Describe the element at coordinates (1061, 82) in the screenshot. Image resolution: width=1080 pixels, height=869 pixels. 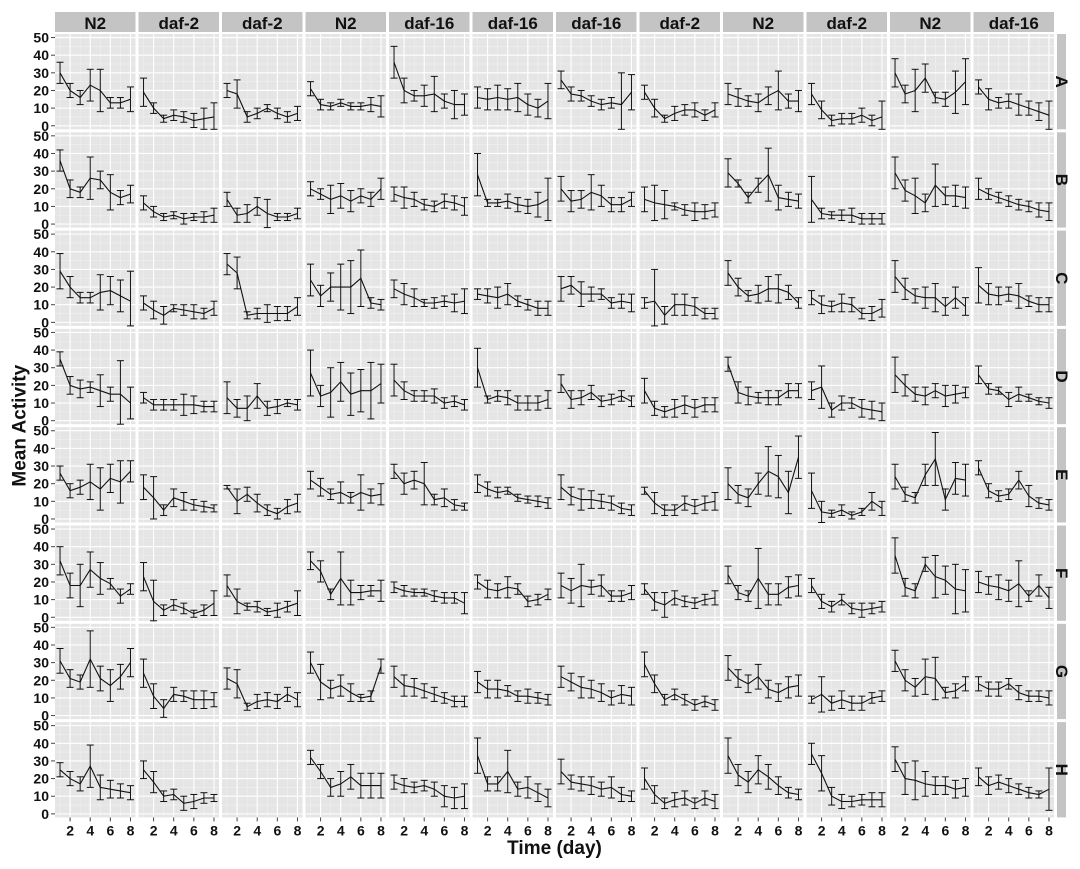
I see `row-strip-label: A` at that location.